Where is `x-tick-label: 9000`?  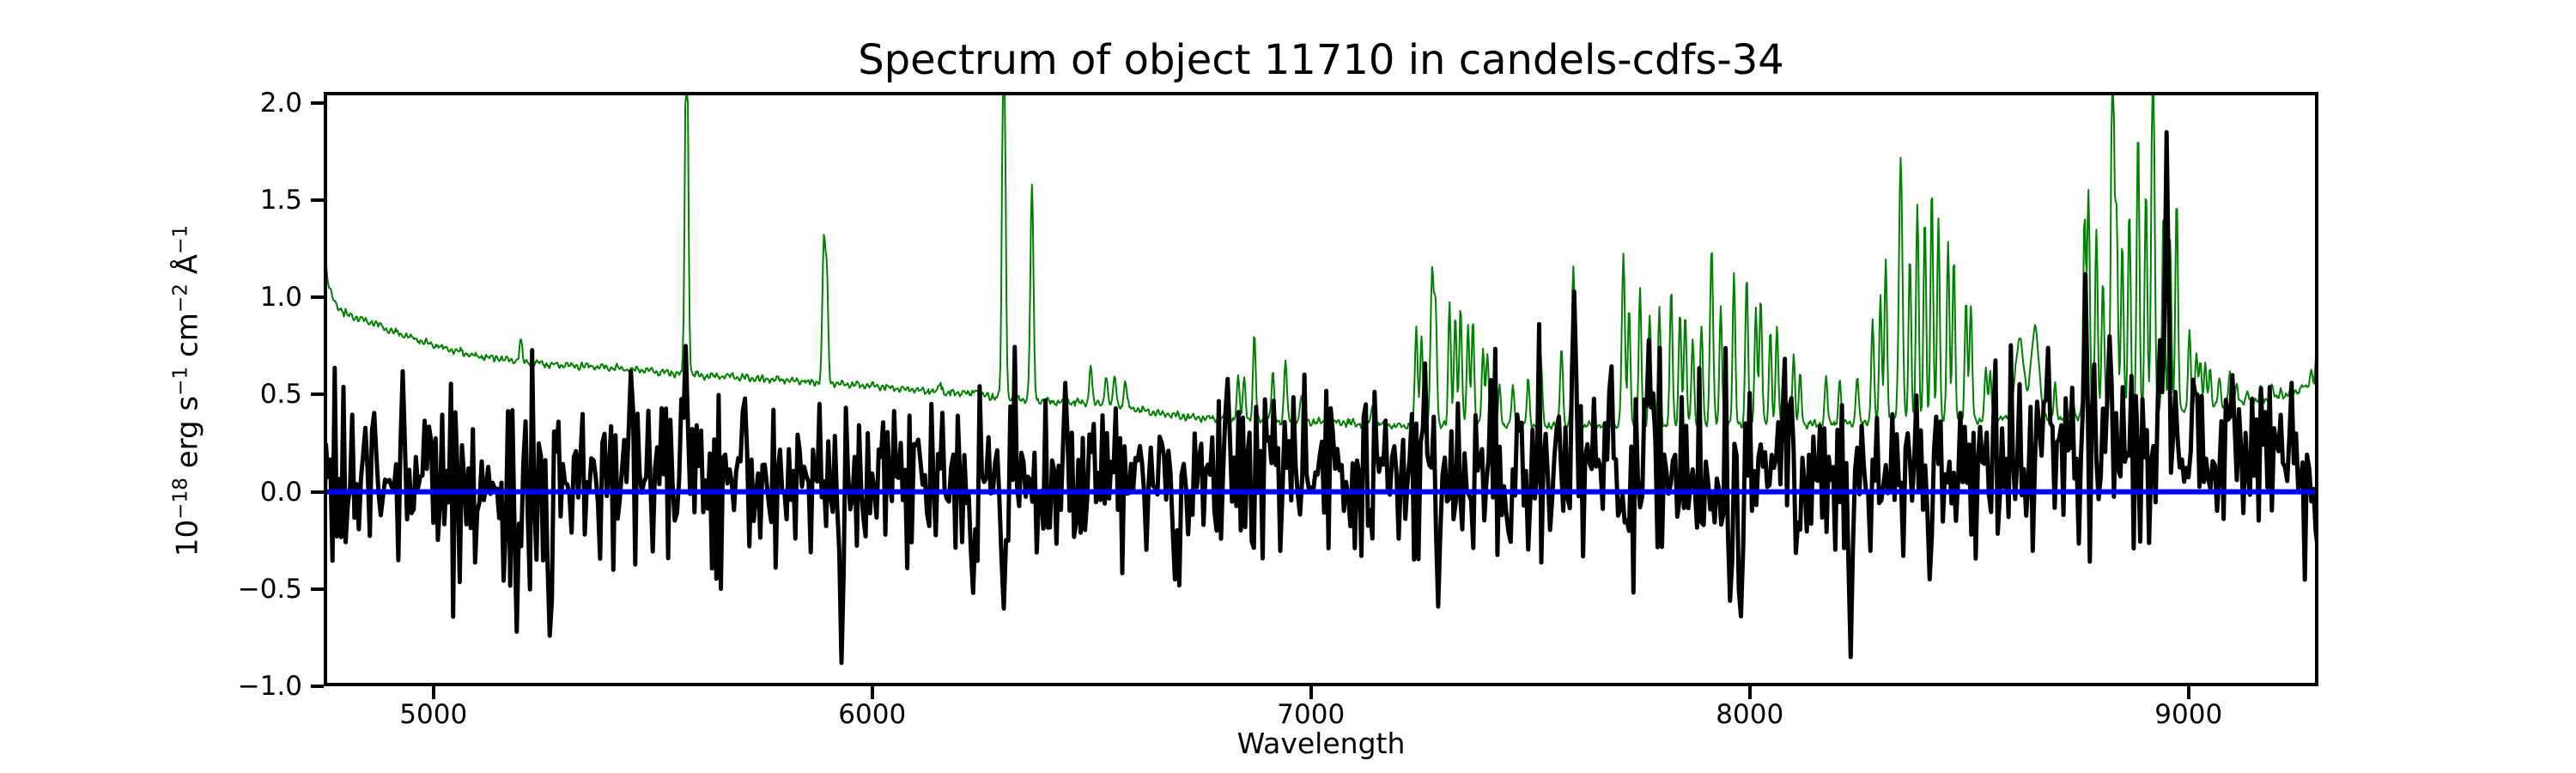 x-tick-label: 9000 is located at coordinates (2188, 714).